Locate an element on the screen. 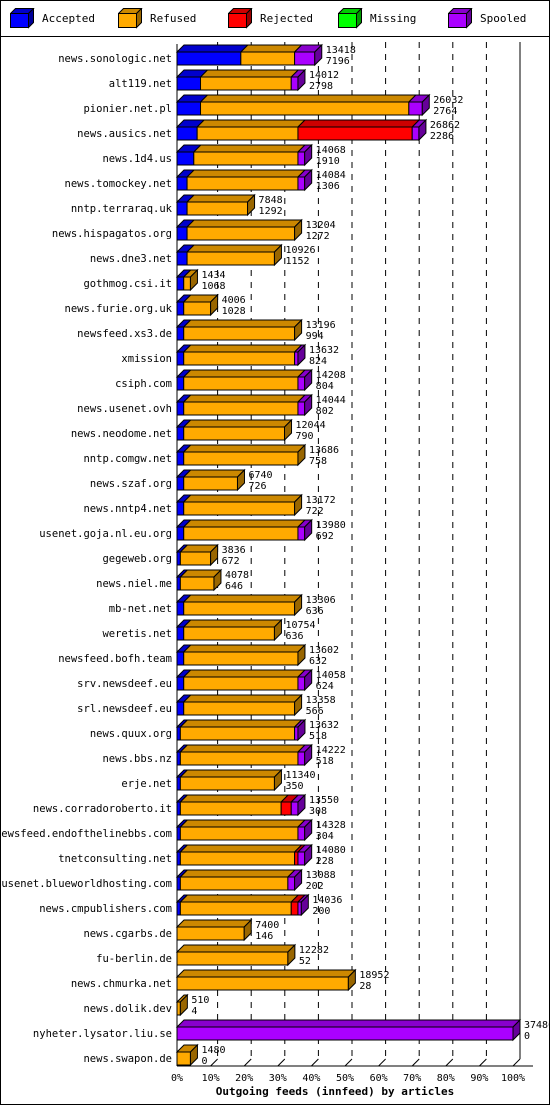  value-label-secondary: 2764 is located at coordinates (445, 111).